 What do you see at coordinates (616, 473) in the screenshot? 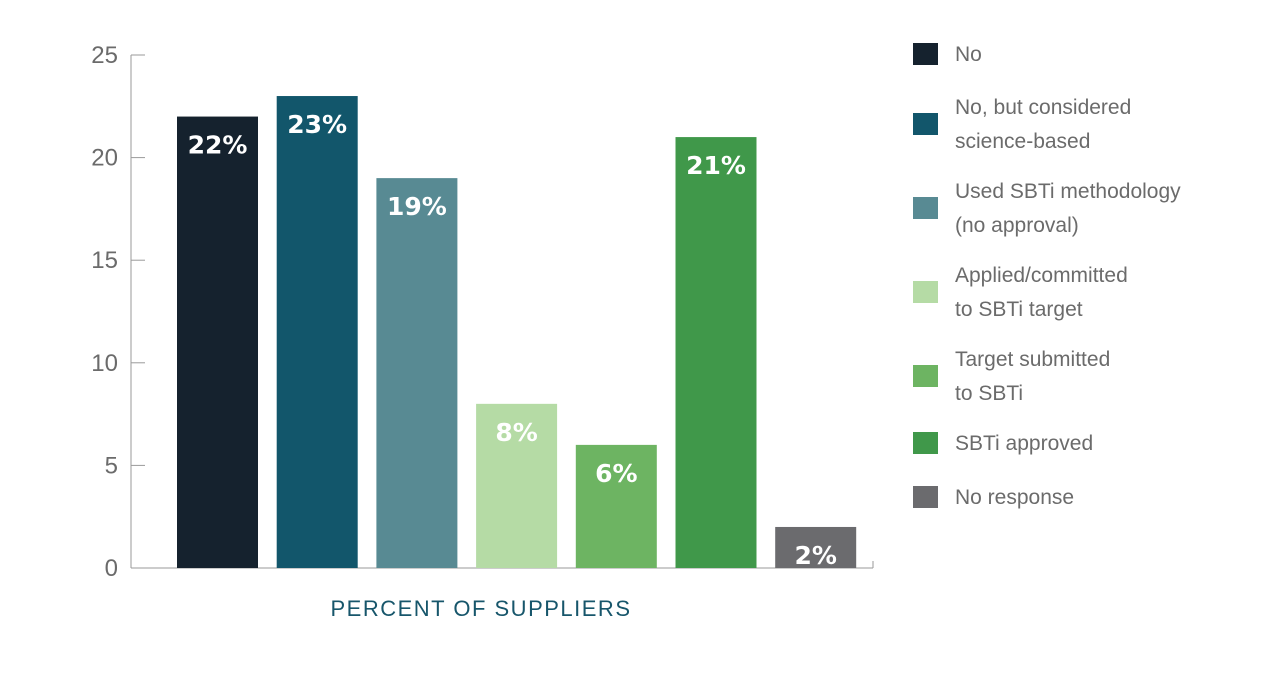
I see `bar-data-label: 6%` at bounding box center [616, 473].